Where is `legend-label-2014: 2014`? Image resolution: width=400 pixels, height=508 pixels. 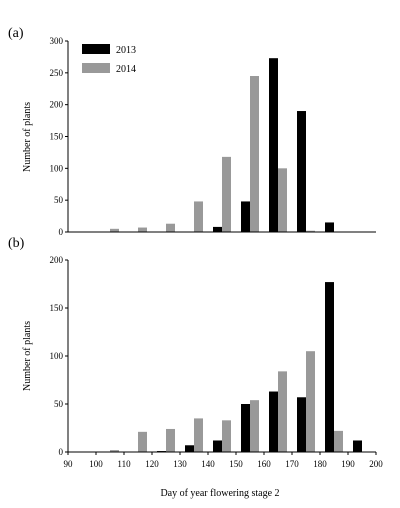
legend-label-2014: 2014 is located at coordinates (126, 69).